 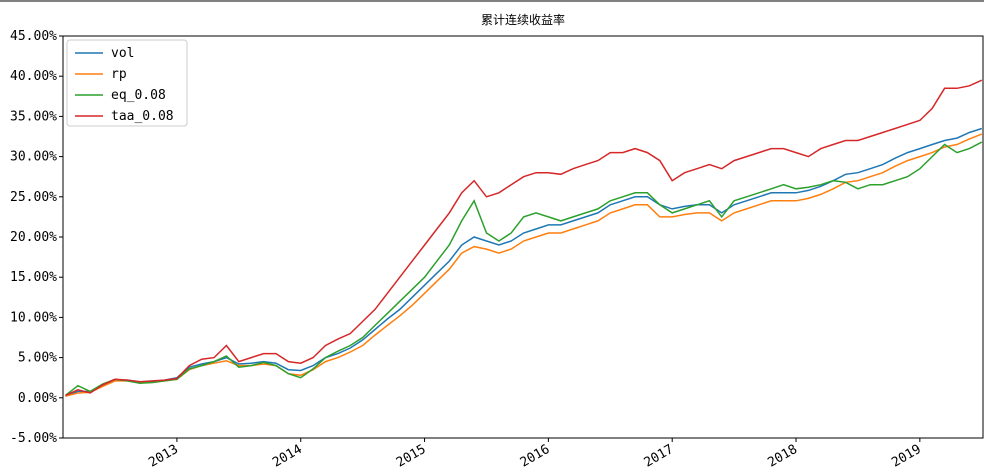 I want to click on y-tick-label: 15.00%, so click(x=33, y=277).